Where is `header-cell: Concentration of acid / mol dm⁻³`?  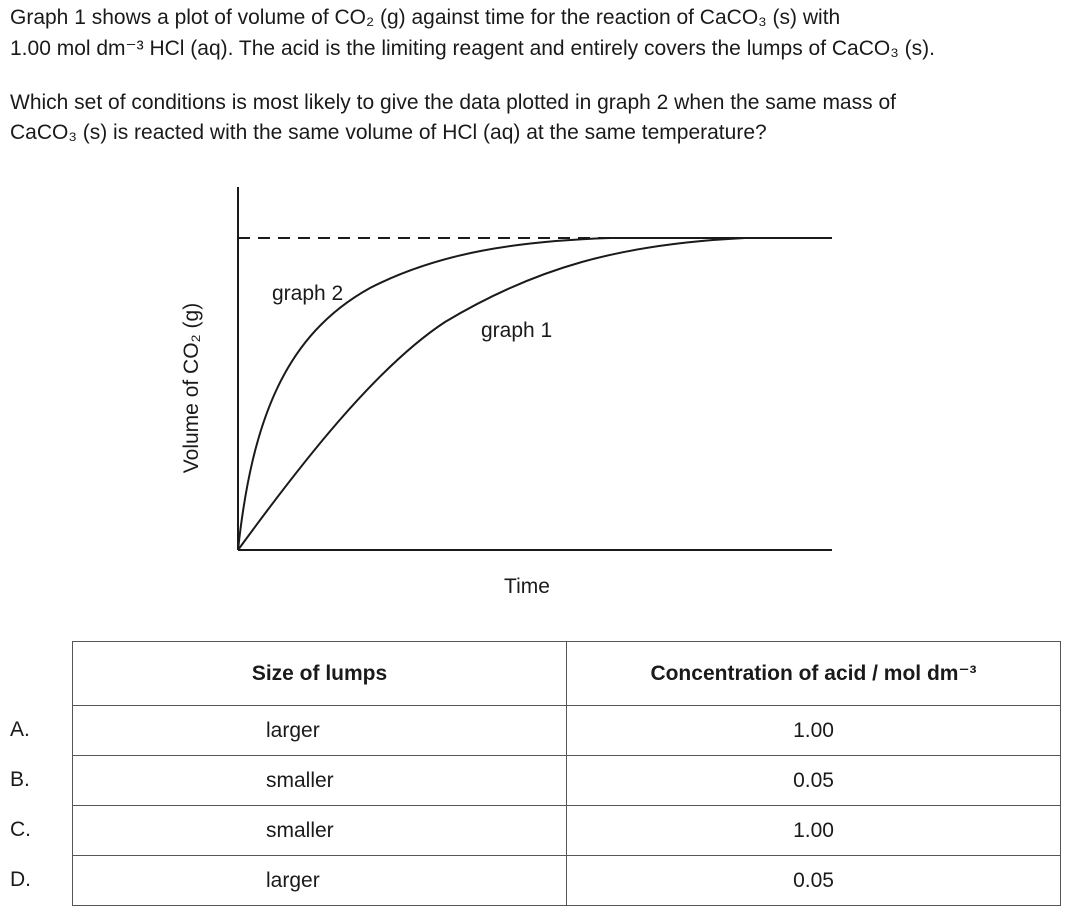
header-cell: Concentration of acid / mol dm⁻³ is located at coordinates (813, 673).